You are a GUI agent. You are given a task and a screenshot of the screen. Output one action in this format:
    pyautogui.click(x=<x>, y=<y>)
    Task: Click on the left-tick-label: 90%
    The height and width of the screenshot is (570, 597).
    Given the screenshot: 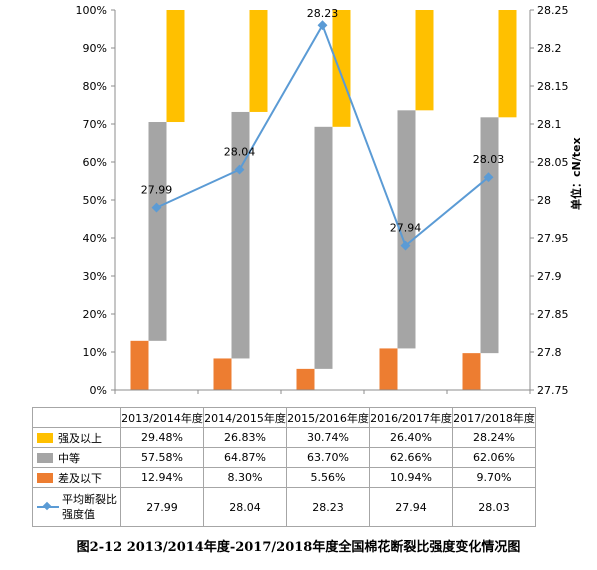 What is the action you would take?
    pyautogui.click(x=95, y=48)
    